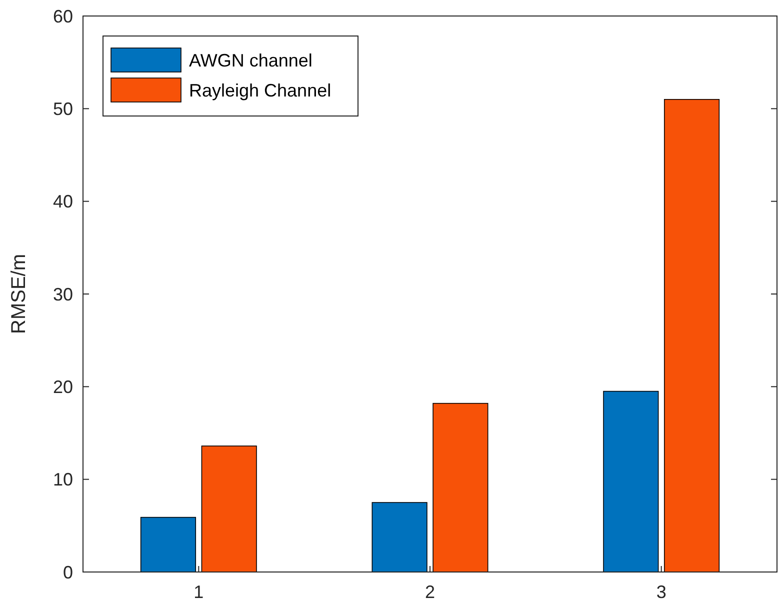  Describe the element at coordinates (67, 572) in the screenshot. I see `y-tick-label: 0` at that location.